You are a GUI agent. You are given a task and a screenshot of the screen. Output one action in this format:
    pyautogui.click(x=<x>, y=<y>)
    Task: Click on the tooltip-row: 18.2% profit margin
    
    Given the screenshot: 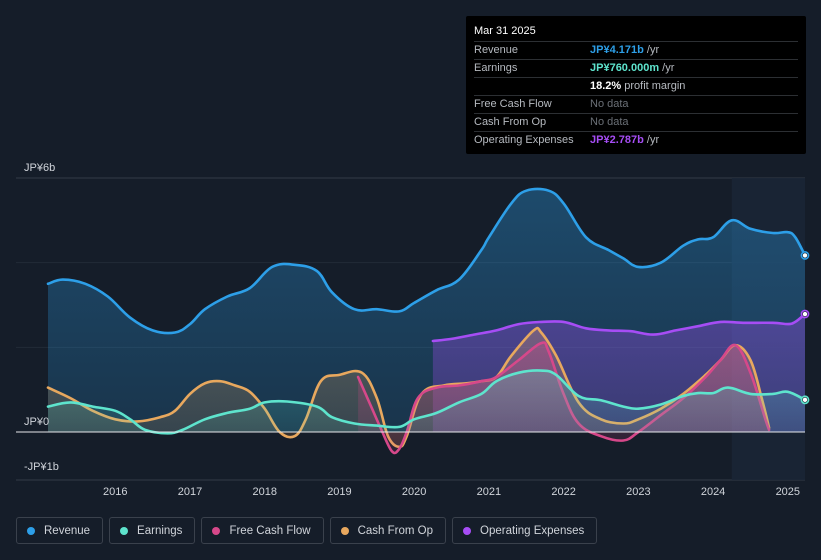 What is the action you would take?
    pyautogui.click(x=636, y=87)
    